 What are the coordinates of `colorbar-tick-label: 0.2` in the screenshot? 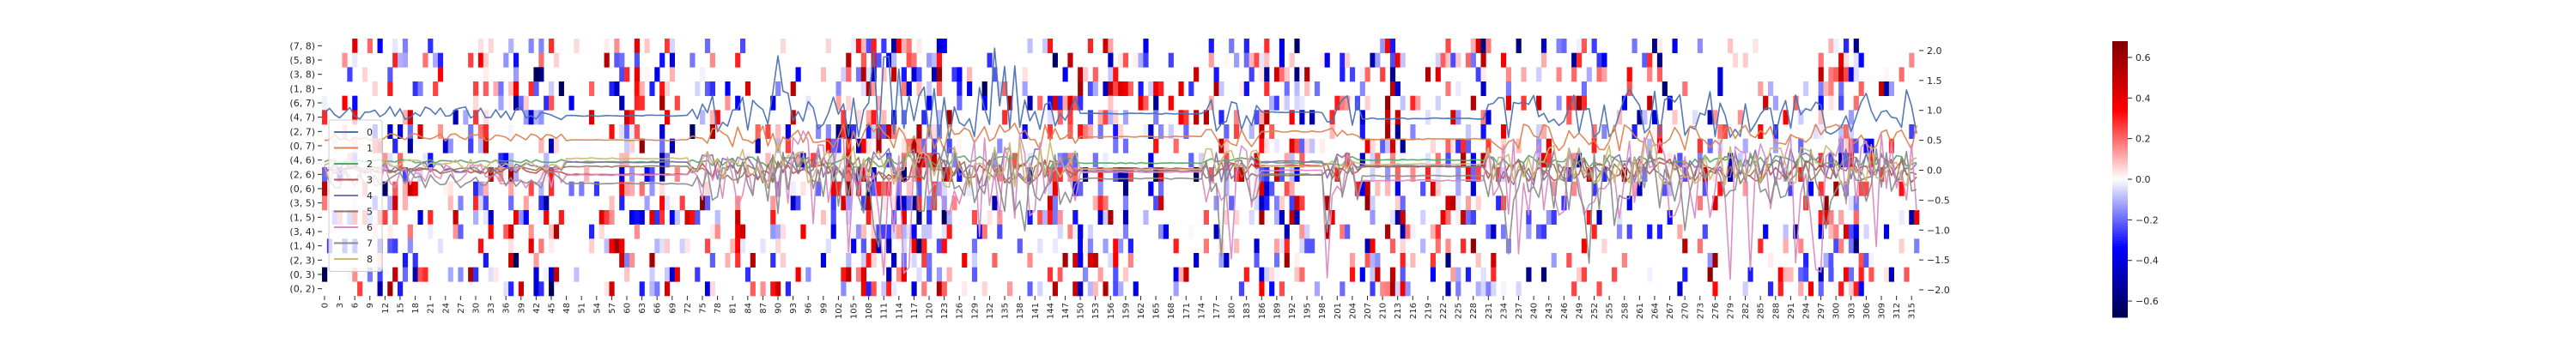 It's located at (2143, 140).